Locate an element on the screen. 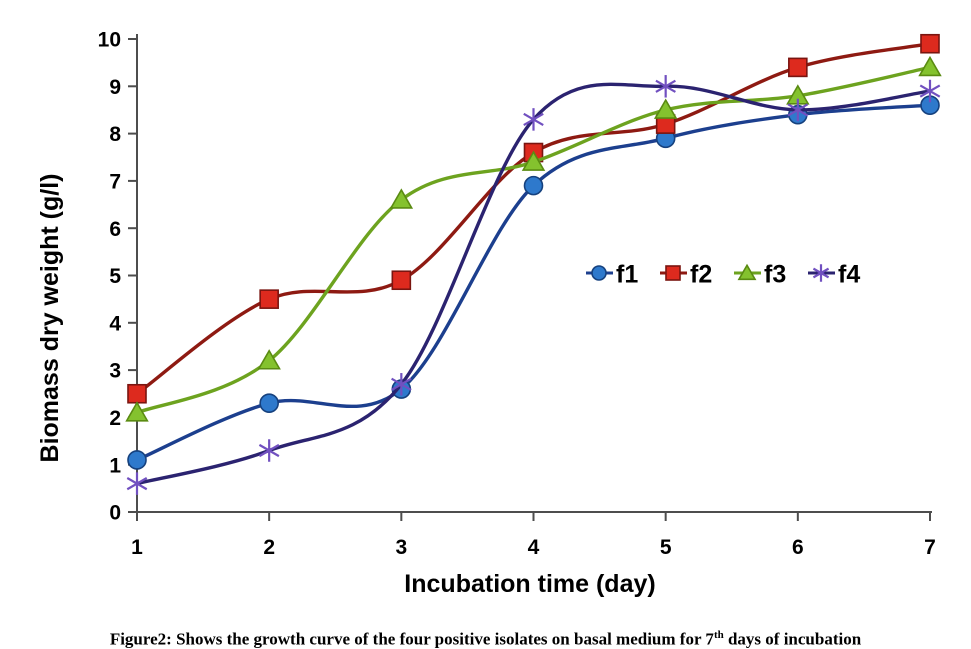  marker-circle-f1-legend is located at coordinates (599, 273).